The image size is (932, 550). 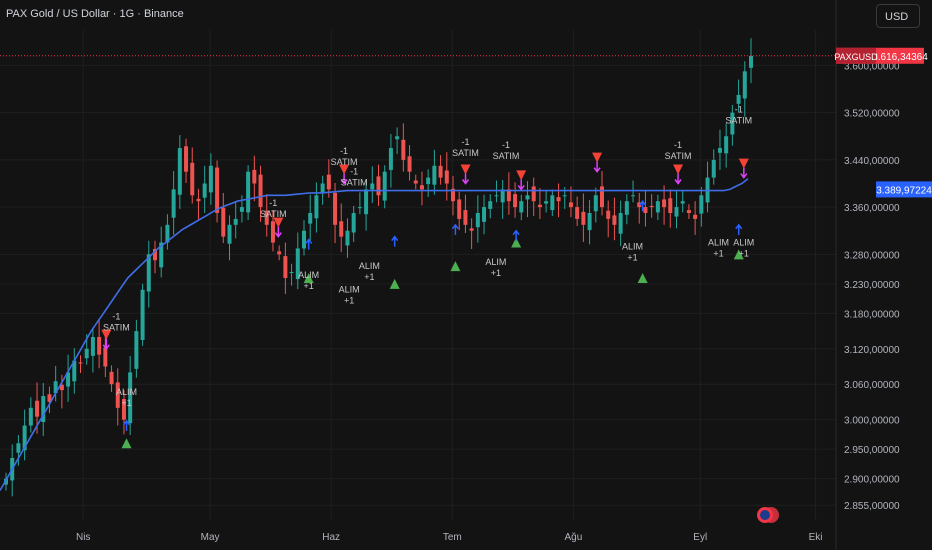 I want to click on chart-title: PAX Gold / US Dollar · 1G · Binance, so click(x=95, y=14).